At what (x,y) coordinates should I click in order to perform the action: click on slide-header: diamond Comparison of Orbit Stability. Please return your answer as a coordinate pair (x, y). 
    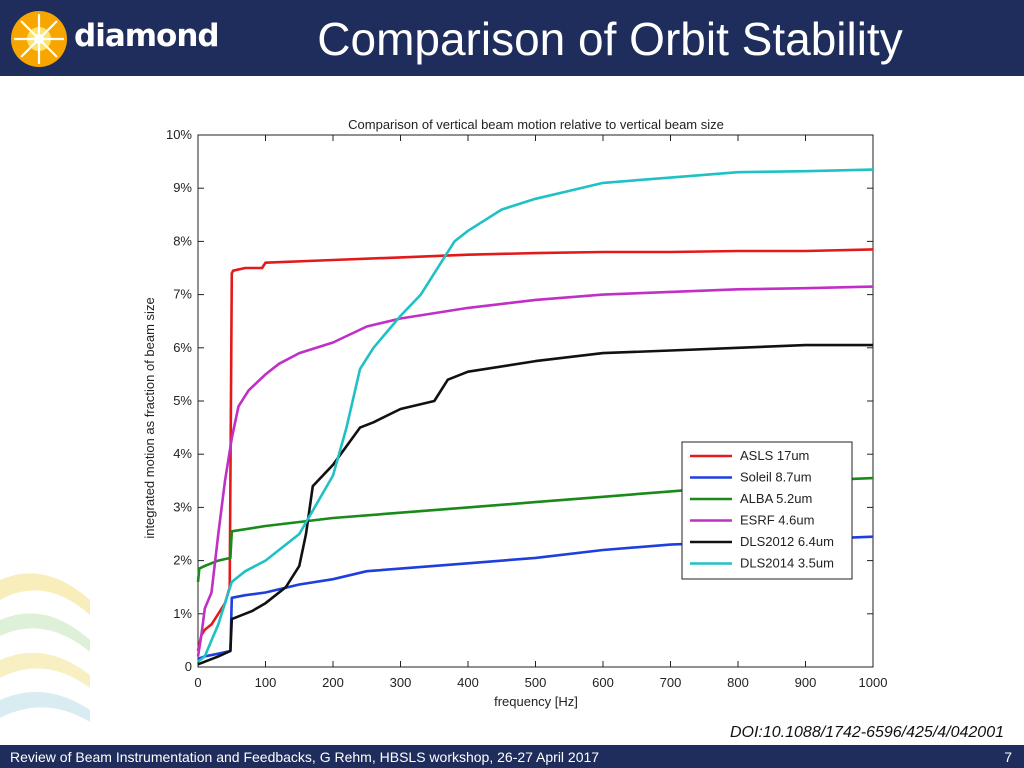
    Looking at the image, I should click on (512, 38).